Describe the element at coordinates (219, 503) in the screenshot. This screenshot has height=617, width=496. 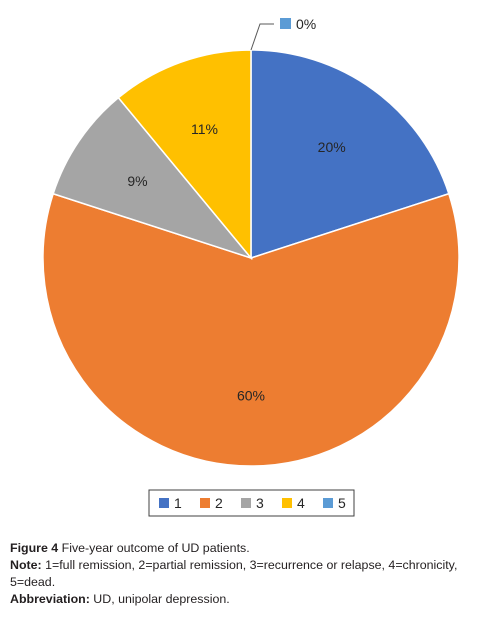
I see `legend-label-2: 2` at that location.